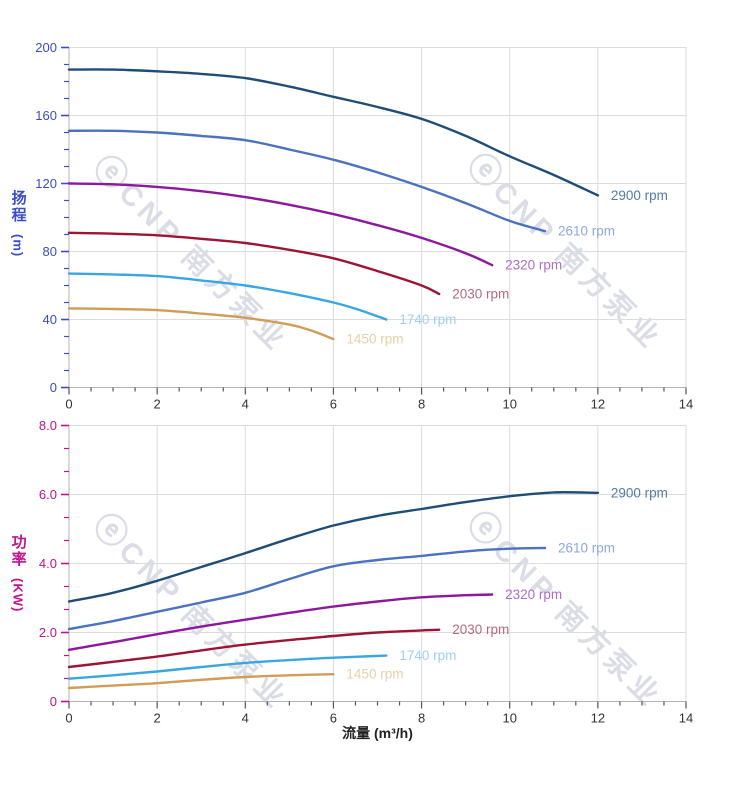  What do you see at coordinates (18, 595) in the screenshot?
I see `power-axis-unit: (KW)` at bounding box center [18, 595].